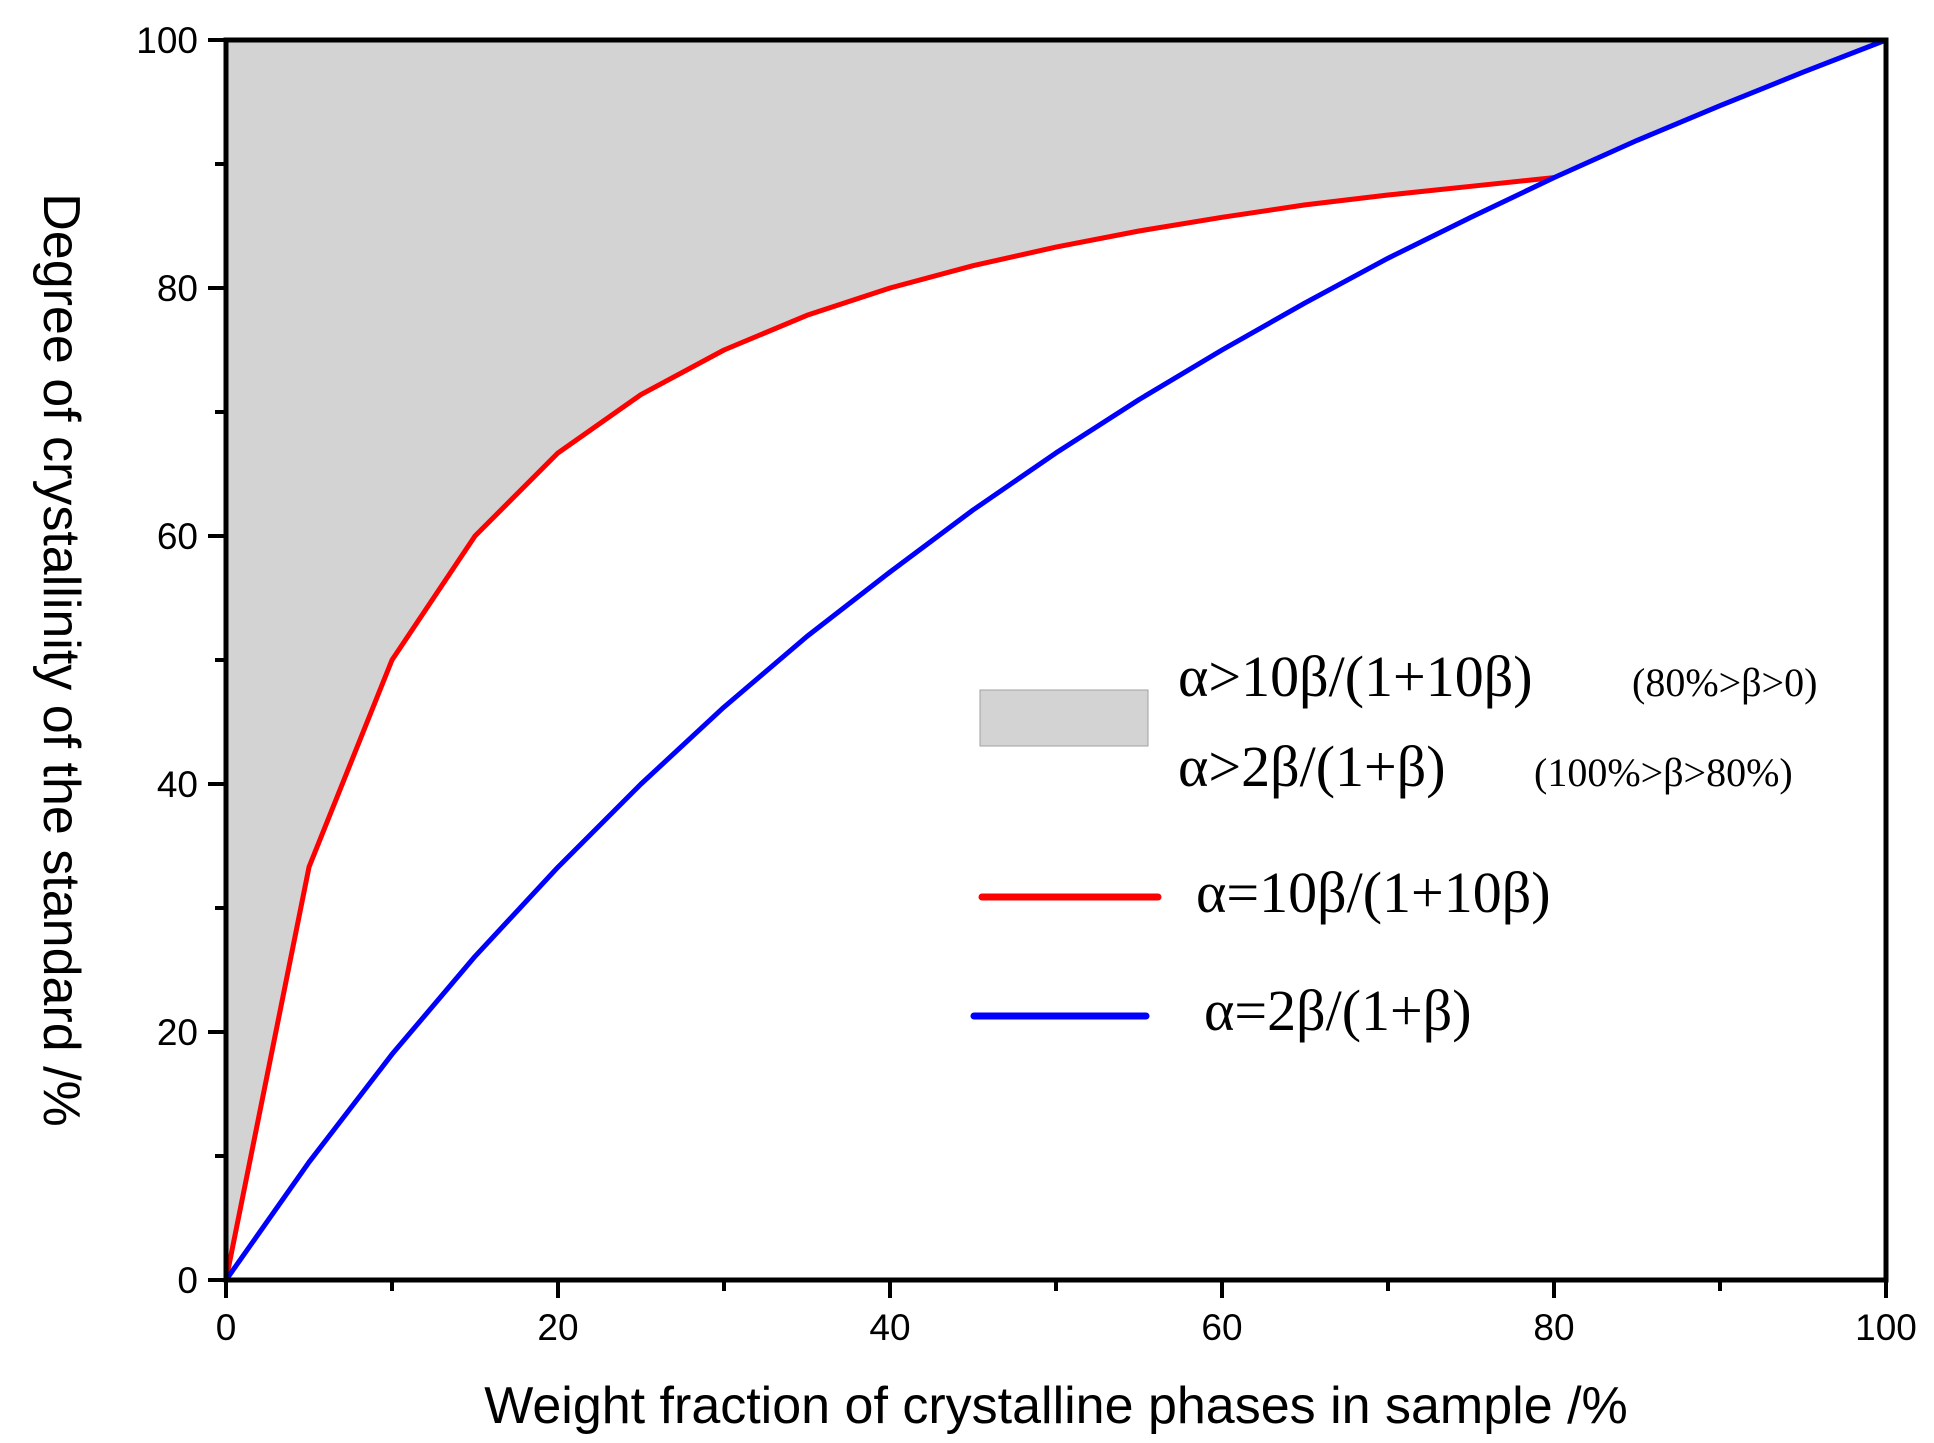  Describe the element at coordinates (226, 1327) in the screenshot. I see `x-tick-label: 0` at that location.